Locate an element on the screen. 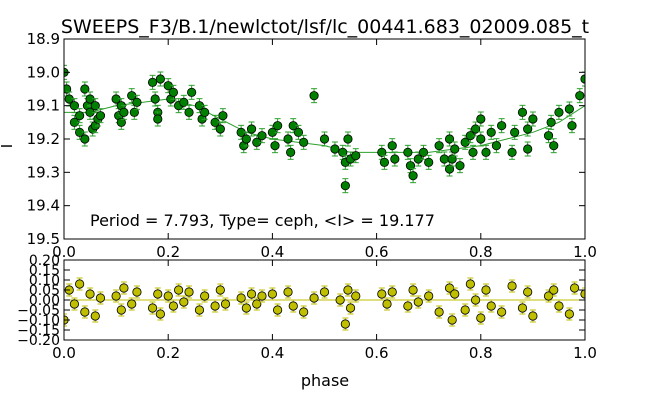  bottom-plot-area is located at coordinates (324, 304).